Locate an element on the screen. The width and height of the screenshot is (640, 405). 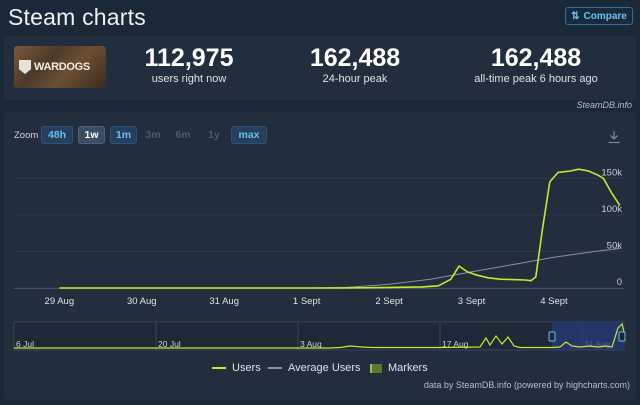
navigator-tick-label: 17 Aug is located at coordinates (455, 344).